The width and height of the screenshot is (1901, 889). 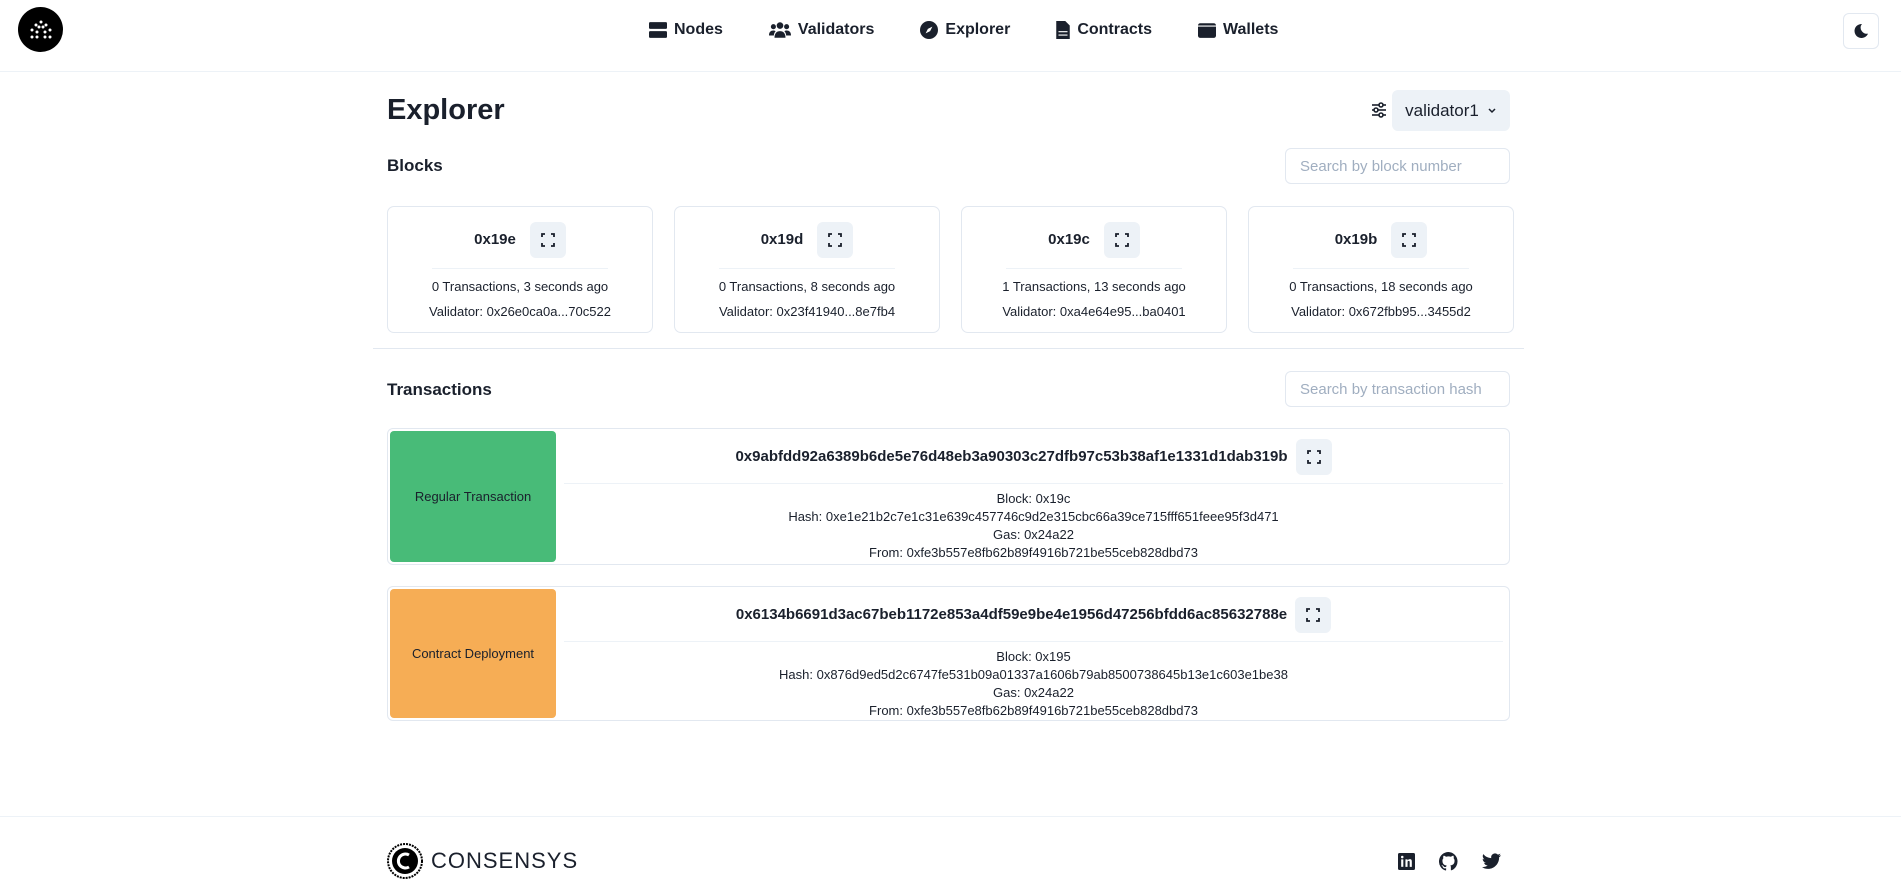 I want to click on block-card-header: 0x19e, so click(x=520, y=245).